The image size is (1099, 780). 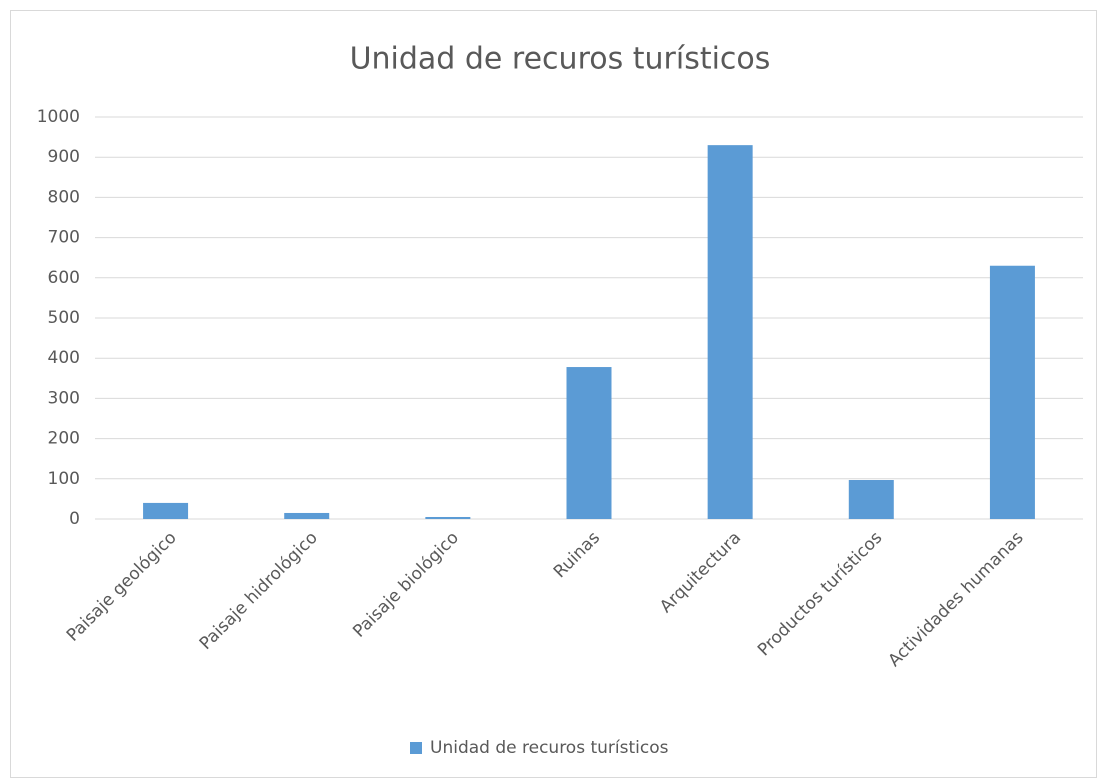 What do you see at coordinates (560, 59) in the screenshot?
I see `chart-title: Unidad de recuros turísticos` at bounding box center [560, 59].